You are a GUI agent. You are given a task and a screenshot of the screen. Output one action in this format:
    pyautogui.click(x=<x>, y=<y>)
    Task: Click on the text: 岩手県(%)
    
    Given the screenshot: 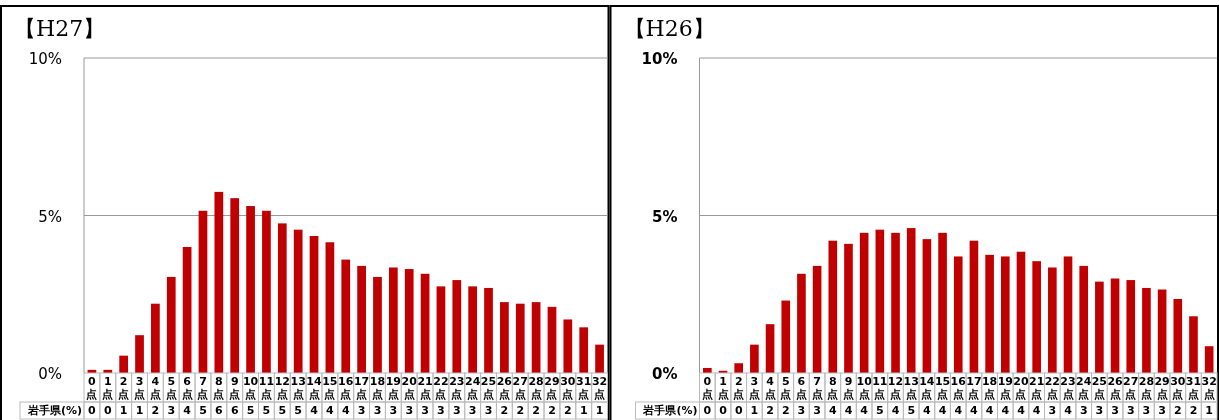 What is the action you would take?
    pyautogui.click(x=670, y=410)
    